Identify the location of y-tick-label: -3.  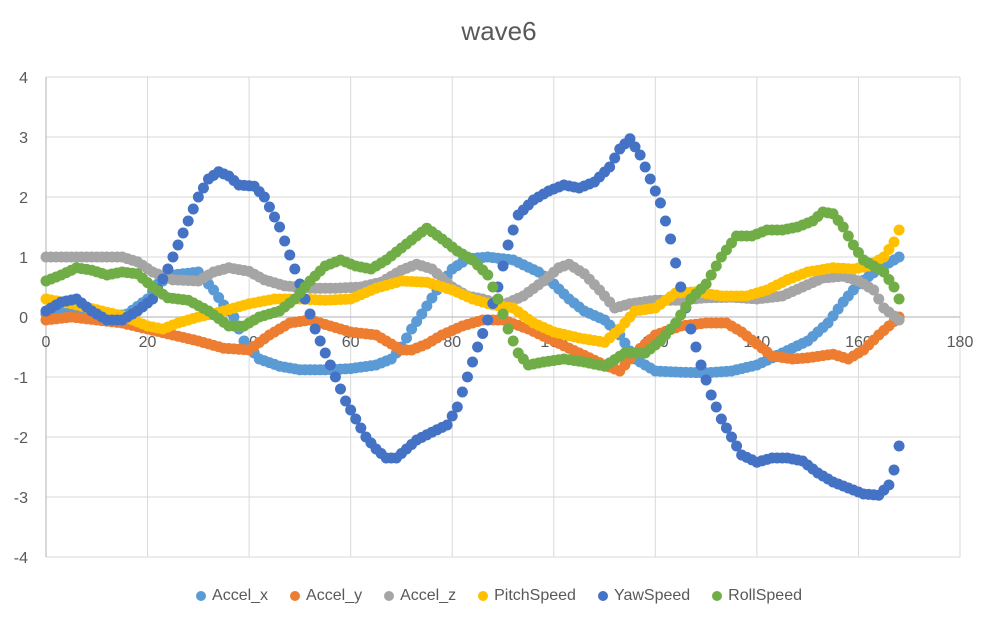
(21, 498).